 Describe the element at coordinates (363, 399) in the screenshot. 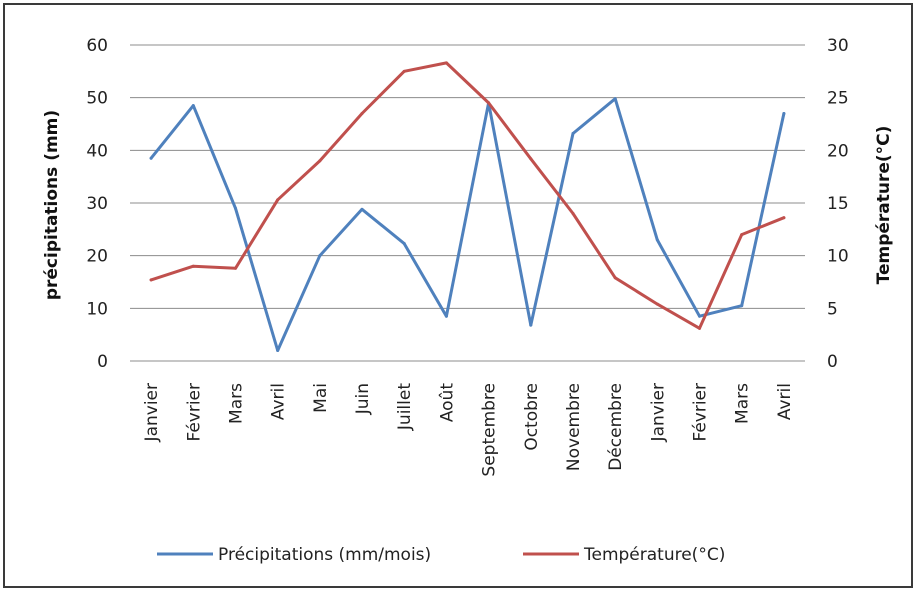

I see `category-label: Juin` at that location.